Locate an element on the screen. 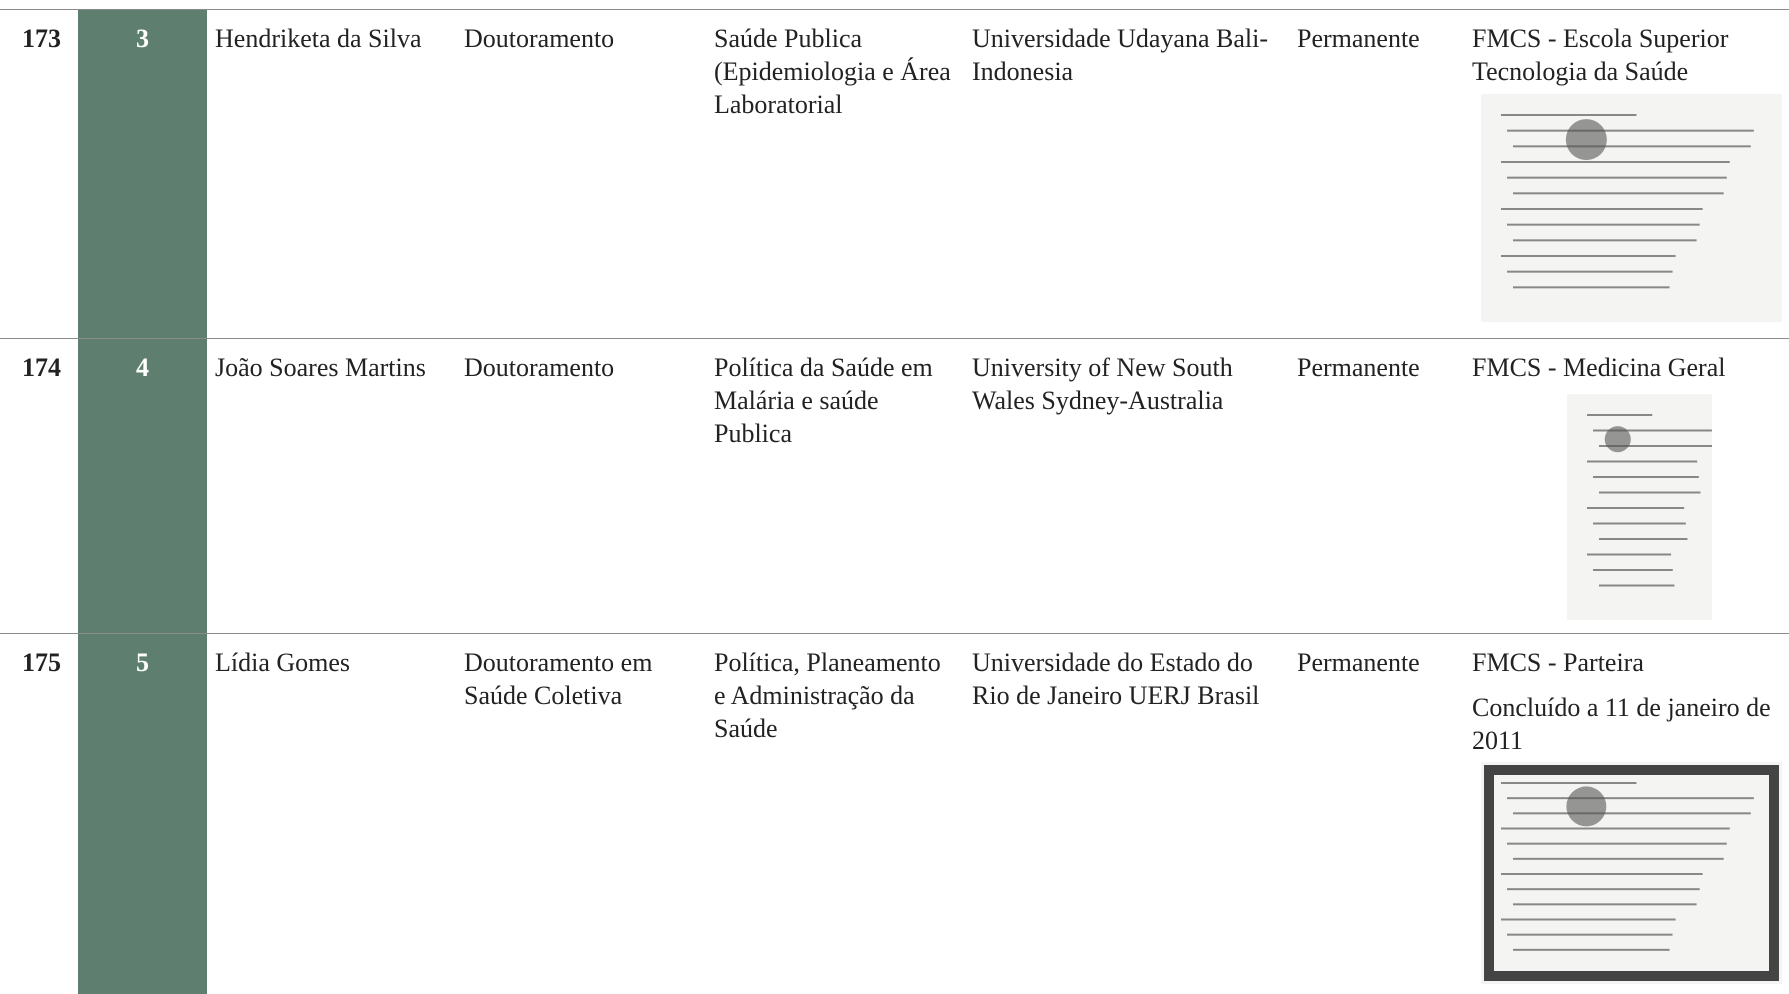 Image resolution: width=1789 pixels, height=994 pixels. number: 175 is located at coordinates (41, 662).